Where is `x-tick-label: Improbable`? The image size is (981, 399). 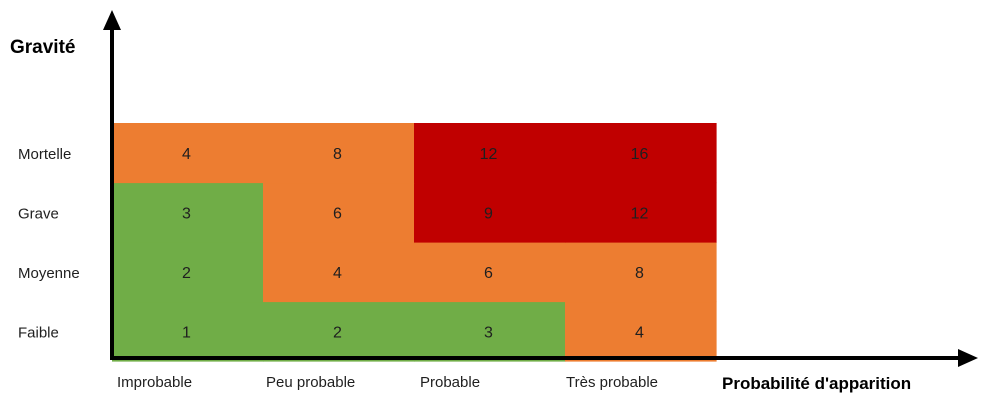 x-tick-label: Improbable is located at coordinates (154, 382).